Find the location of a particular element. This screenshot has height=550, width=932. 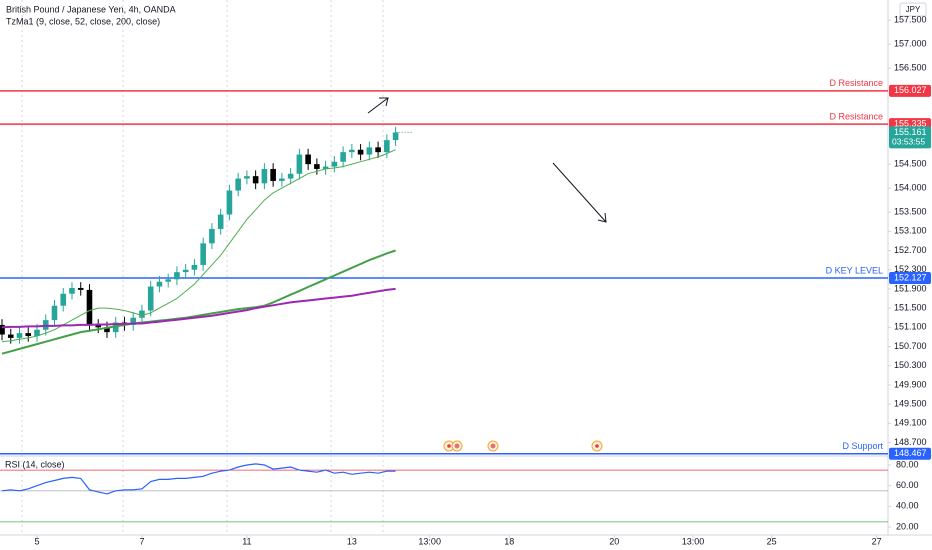

countdown: 03:53:55 is located at coordinates (908, 142).